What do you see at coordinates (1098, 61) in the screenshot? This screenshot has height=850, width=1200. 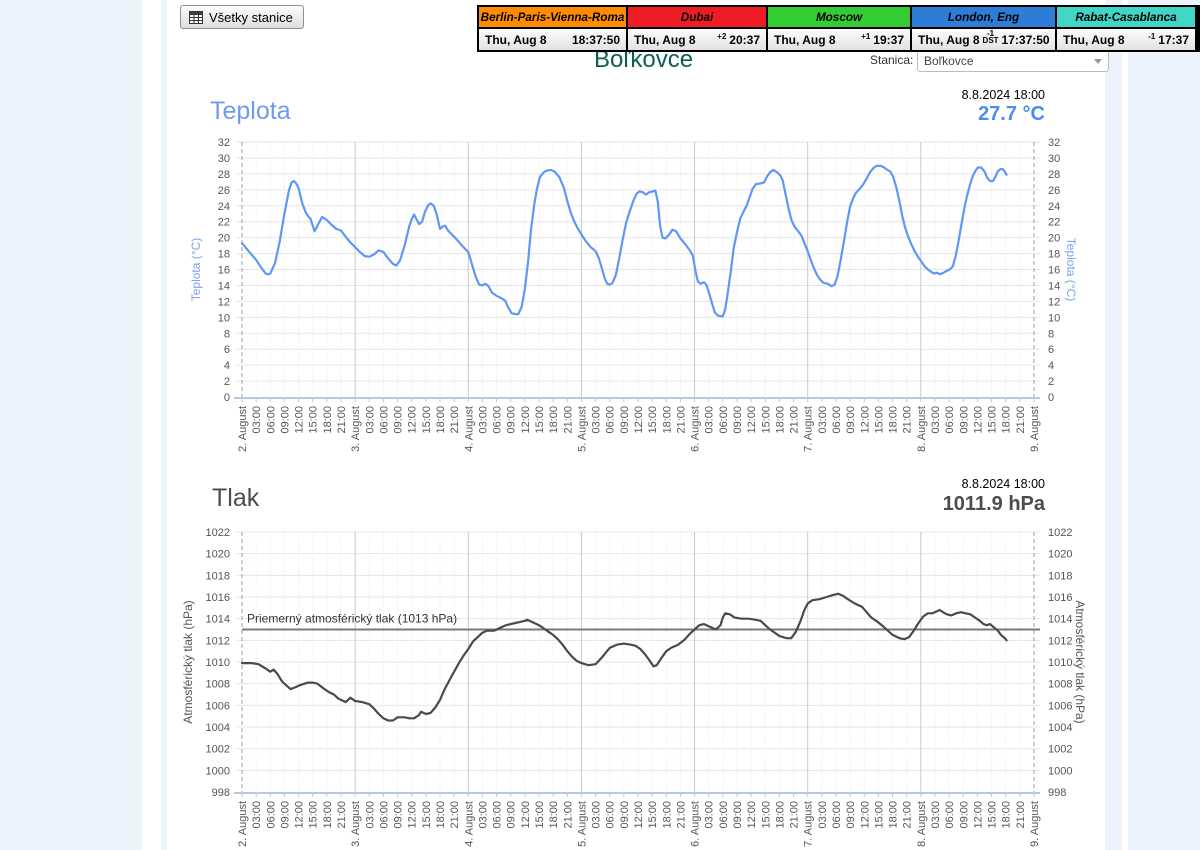 I see `chevron-down-icon` at bounding box center [1098, 61].